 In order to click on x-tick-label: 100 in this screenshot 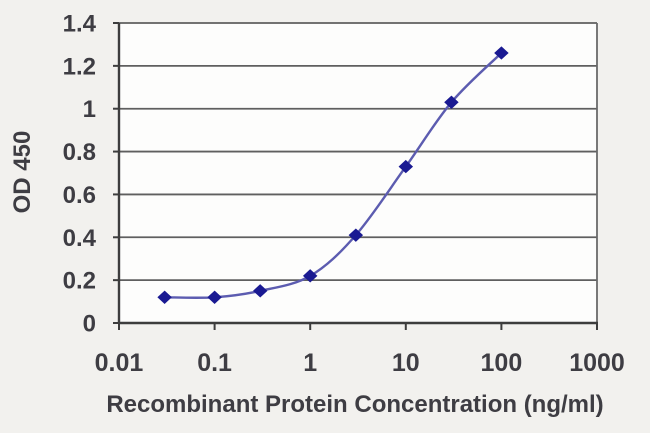, I will do `click(502, 363)`.